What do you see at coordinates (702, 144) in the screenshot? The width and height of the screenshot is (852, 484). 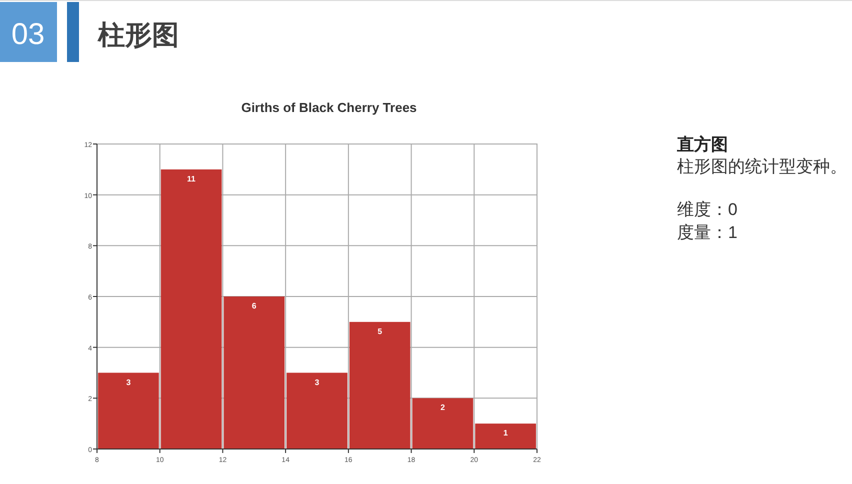 I see `text: 直方图` at bounding box center [702, 144].